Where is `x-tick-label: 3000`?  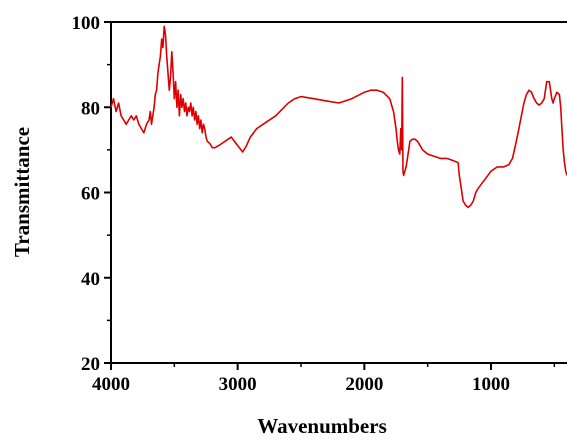 x-tick-label: 3000 is located at coordinates (238, 384).